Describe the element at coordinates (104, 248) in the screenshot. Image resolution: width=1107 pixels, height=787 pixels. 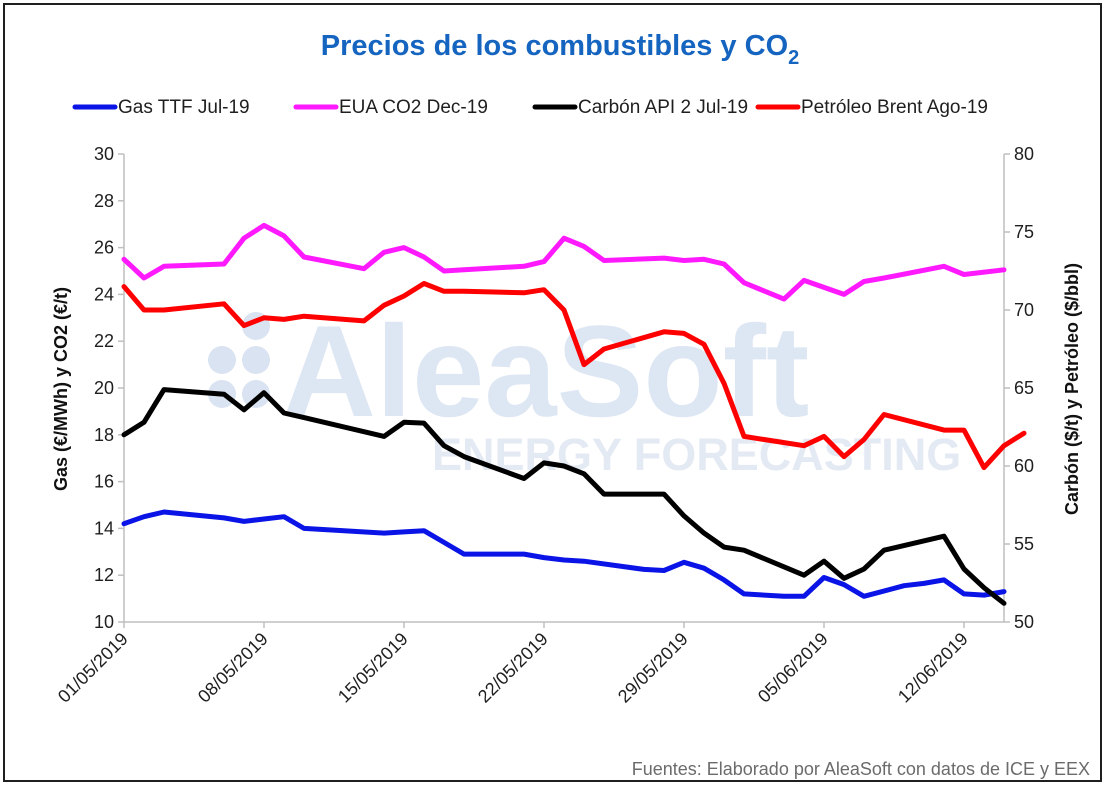
I see `left-tick-label: 26` at that location.